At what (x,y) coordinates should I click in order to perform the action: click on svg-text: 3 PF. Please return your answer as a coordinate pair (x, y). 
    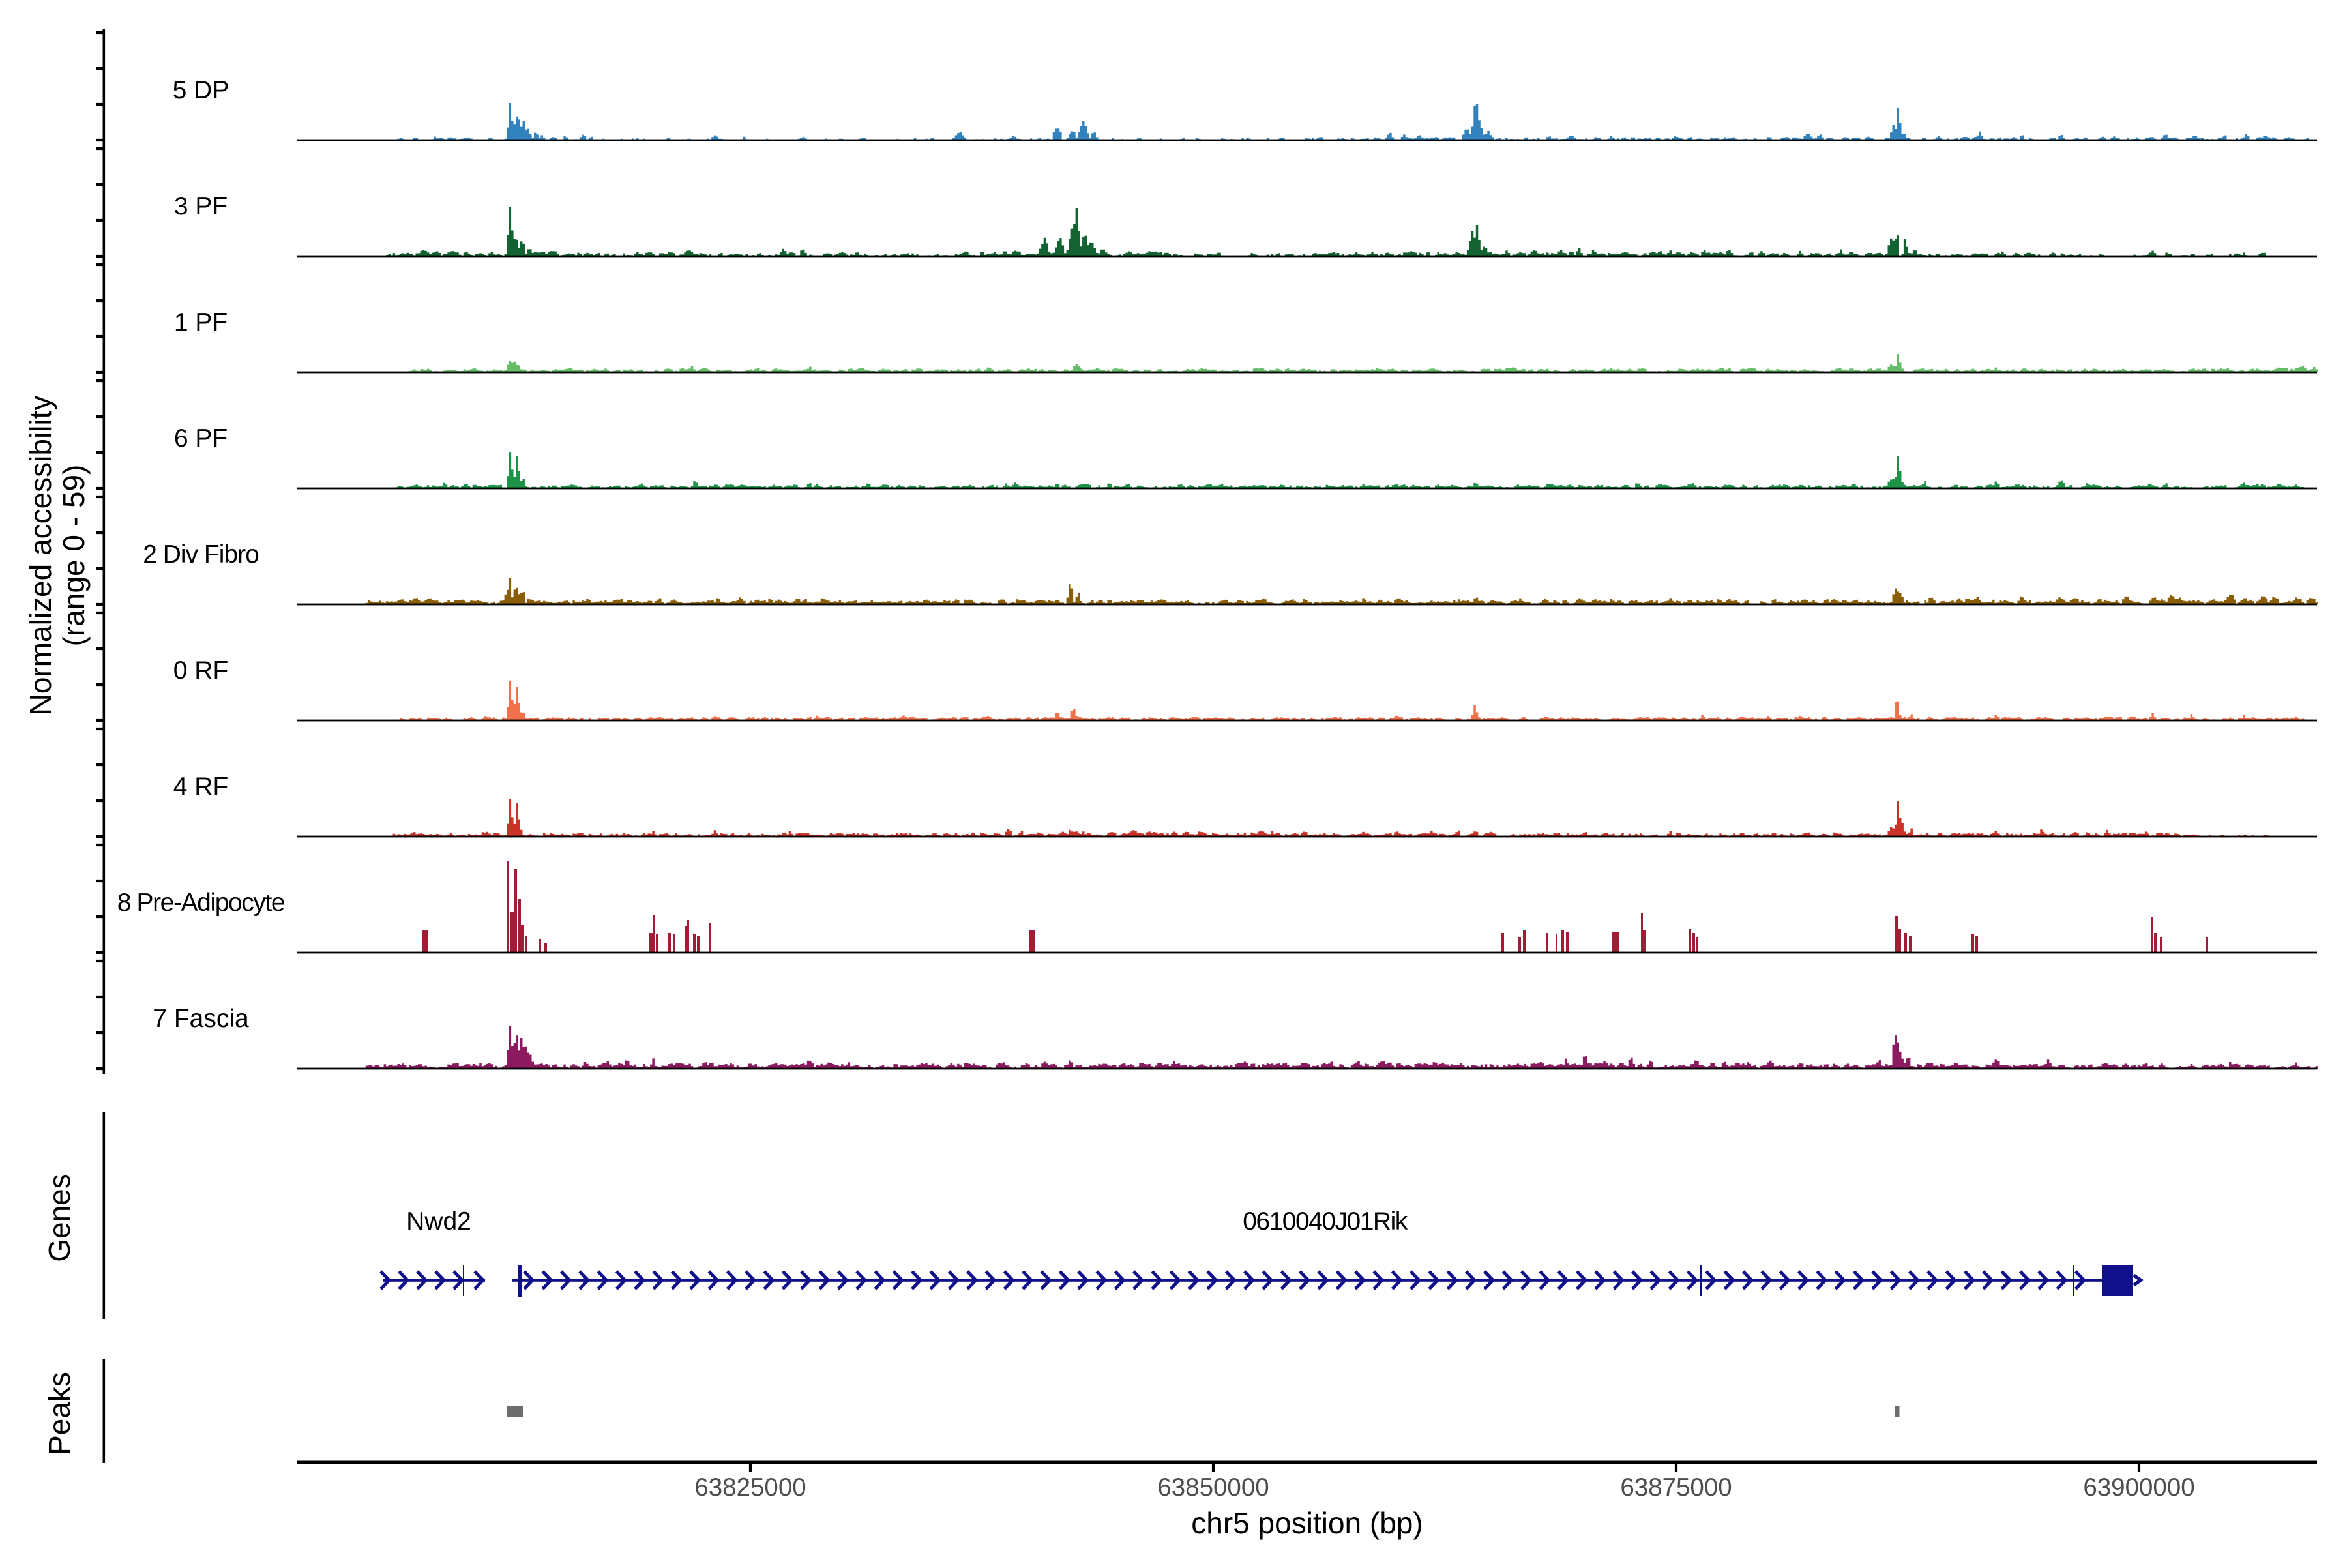
    Looking at the image, I should click on (201, 206).